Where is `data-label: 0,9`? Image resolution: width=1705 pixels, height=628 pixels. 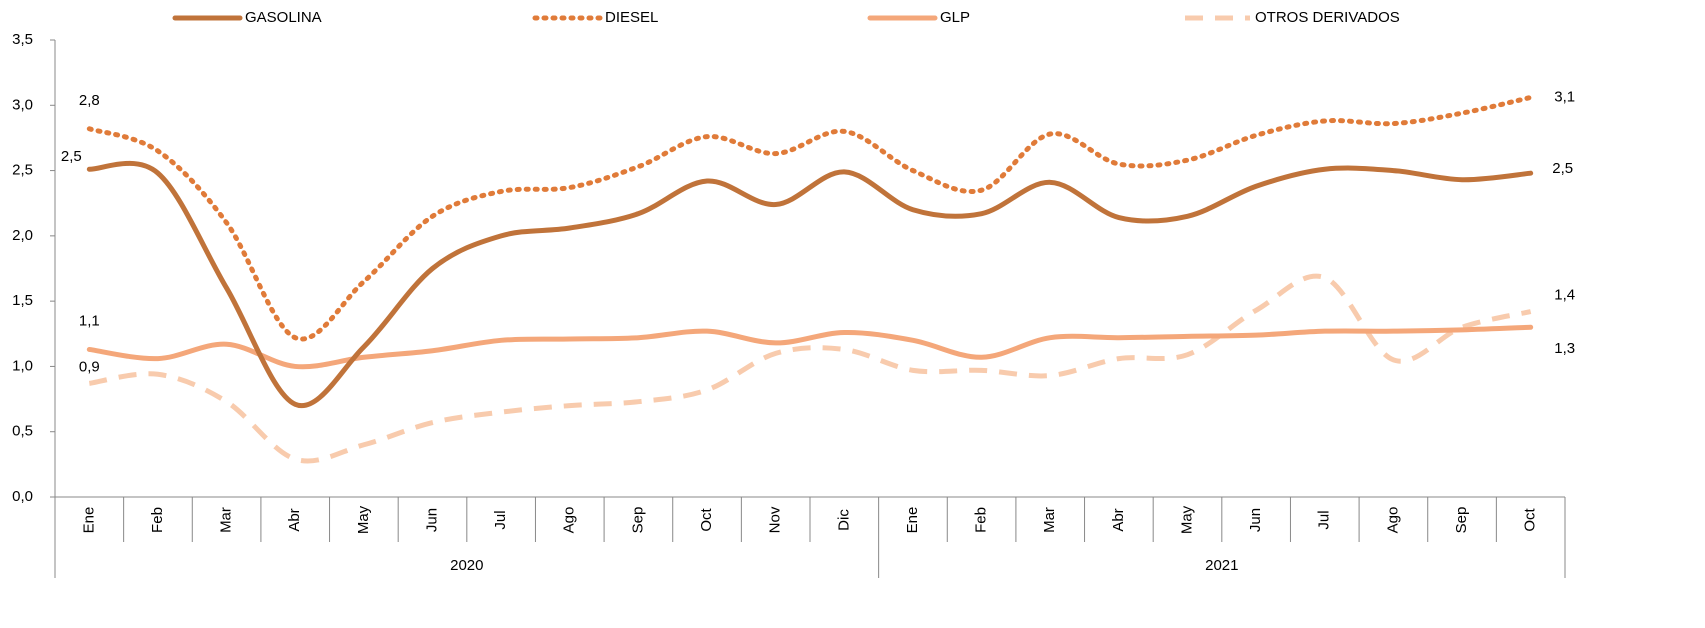
data-label: 0,9 is located at coordinates (89, 366).